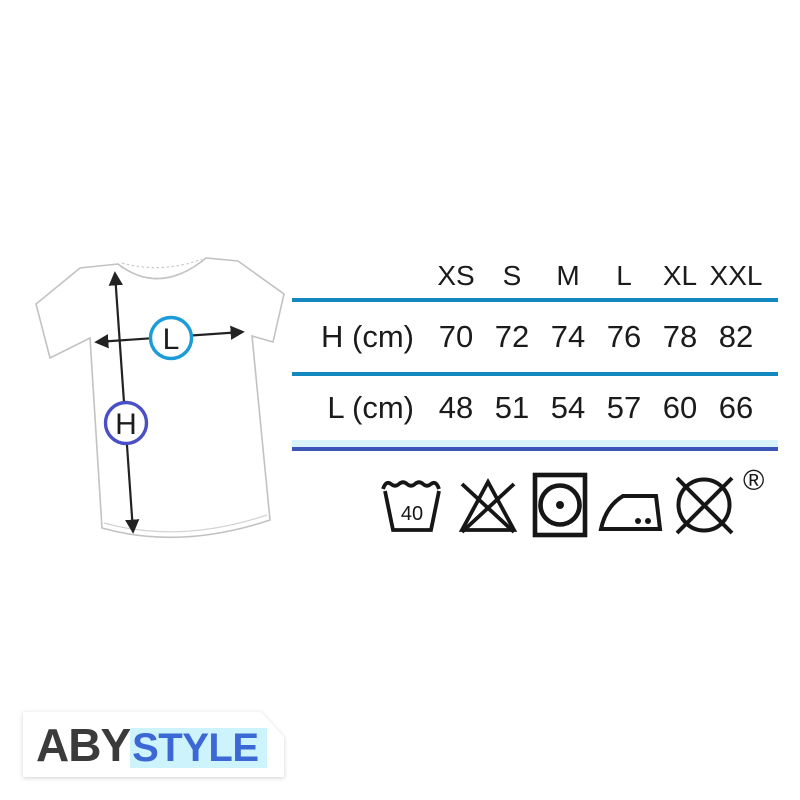 This screenshot has width=800, height=800. I want to click on height-label-circle, so click(126, 423).